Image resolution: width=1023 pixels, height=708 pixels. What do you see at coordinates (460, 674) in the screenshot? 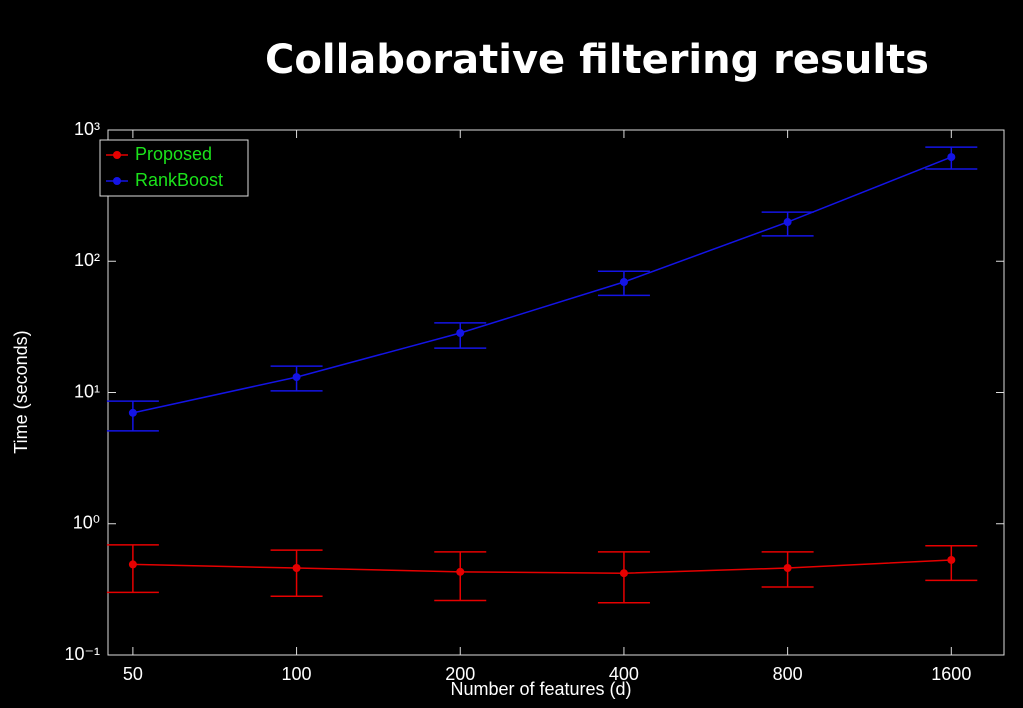
I see `x-tick-label: 200` at bounding box center [460, 674].